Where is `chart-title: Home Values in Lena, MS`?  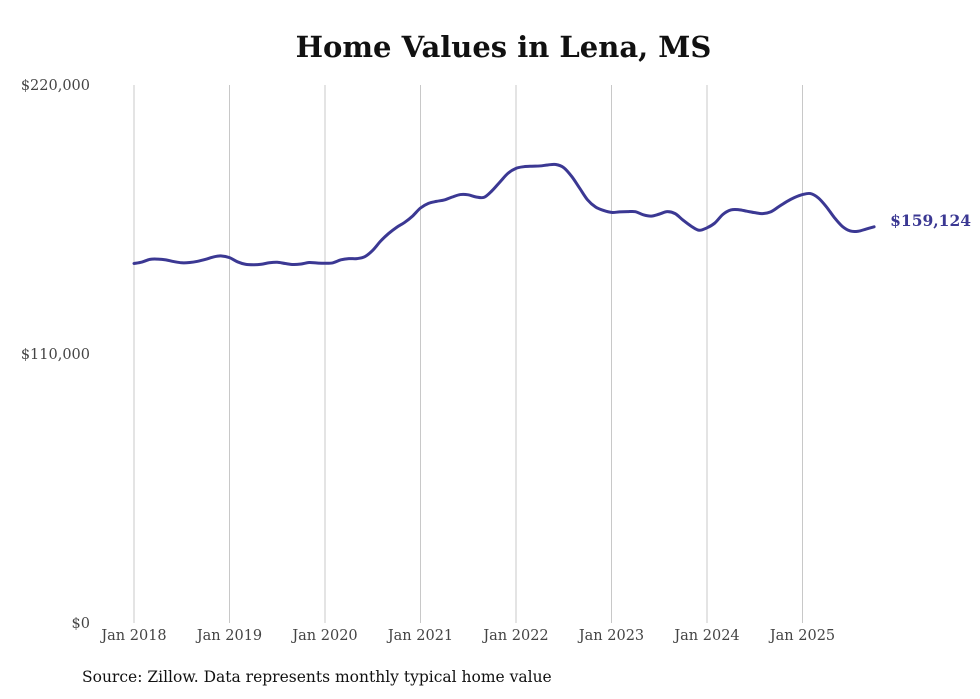
chart-title: Home Values in Lena, MS is located at coordinates (503, 47).